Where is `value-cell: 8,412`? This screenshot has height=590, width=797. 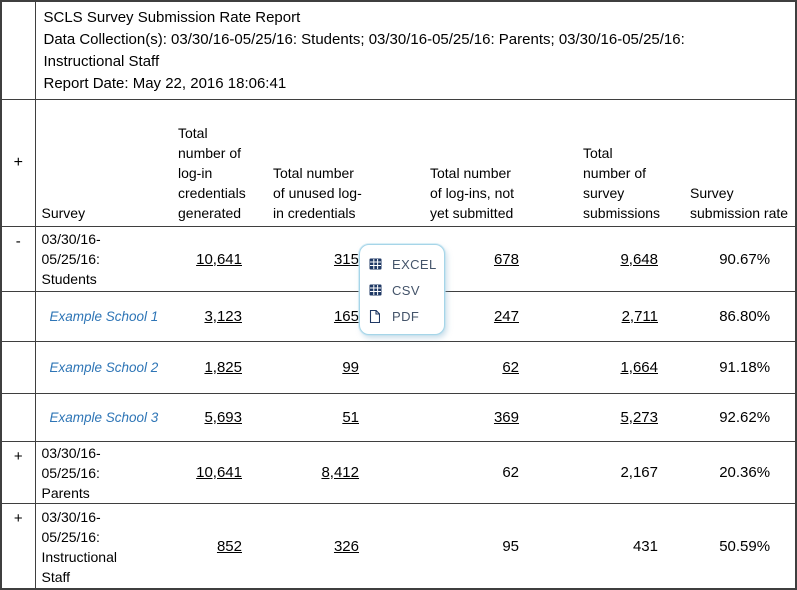
value-cell: 8,412 is located at coordinates (314, 472).